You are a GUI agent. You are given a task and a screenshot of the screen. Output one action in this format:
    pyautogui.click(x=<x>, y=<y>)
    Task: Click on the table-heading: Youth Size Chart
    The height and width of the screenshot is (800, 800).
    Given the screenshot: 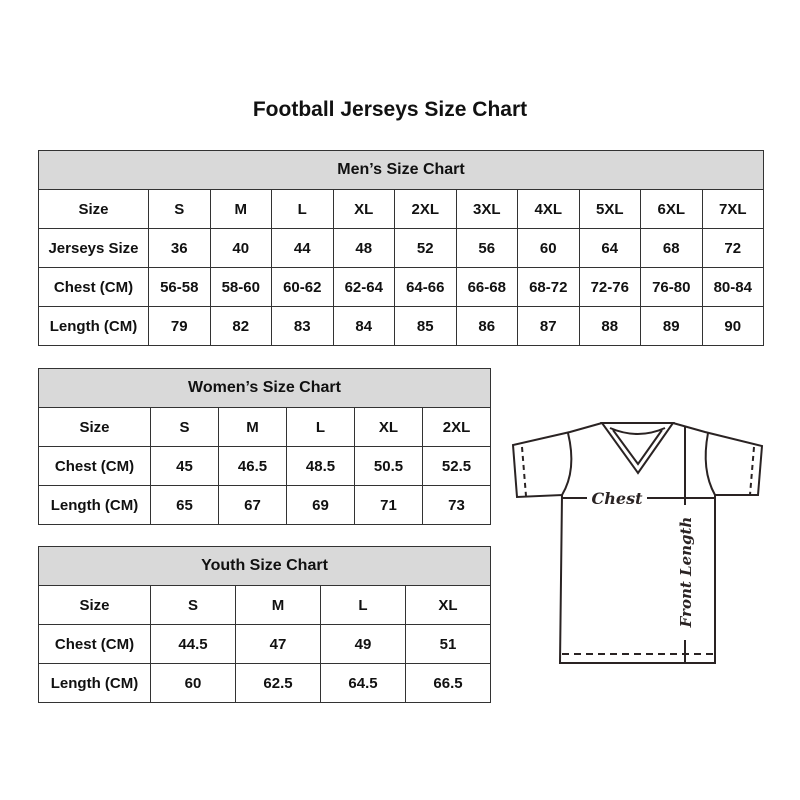 What is the action you would take?
    pyautogui.click(x=264, y=566)
    